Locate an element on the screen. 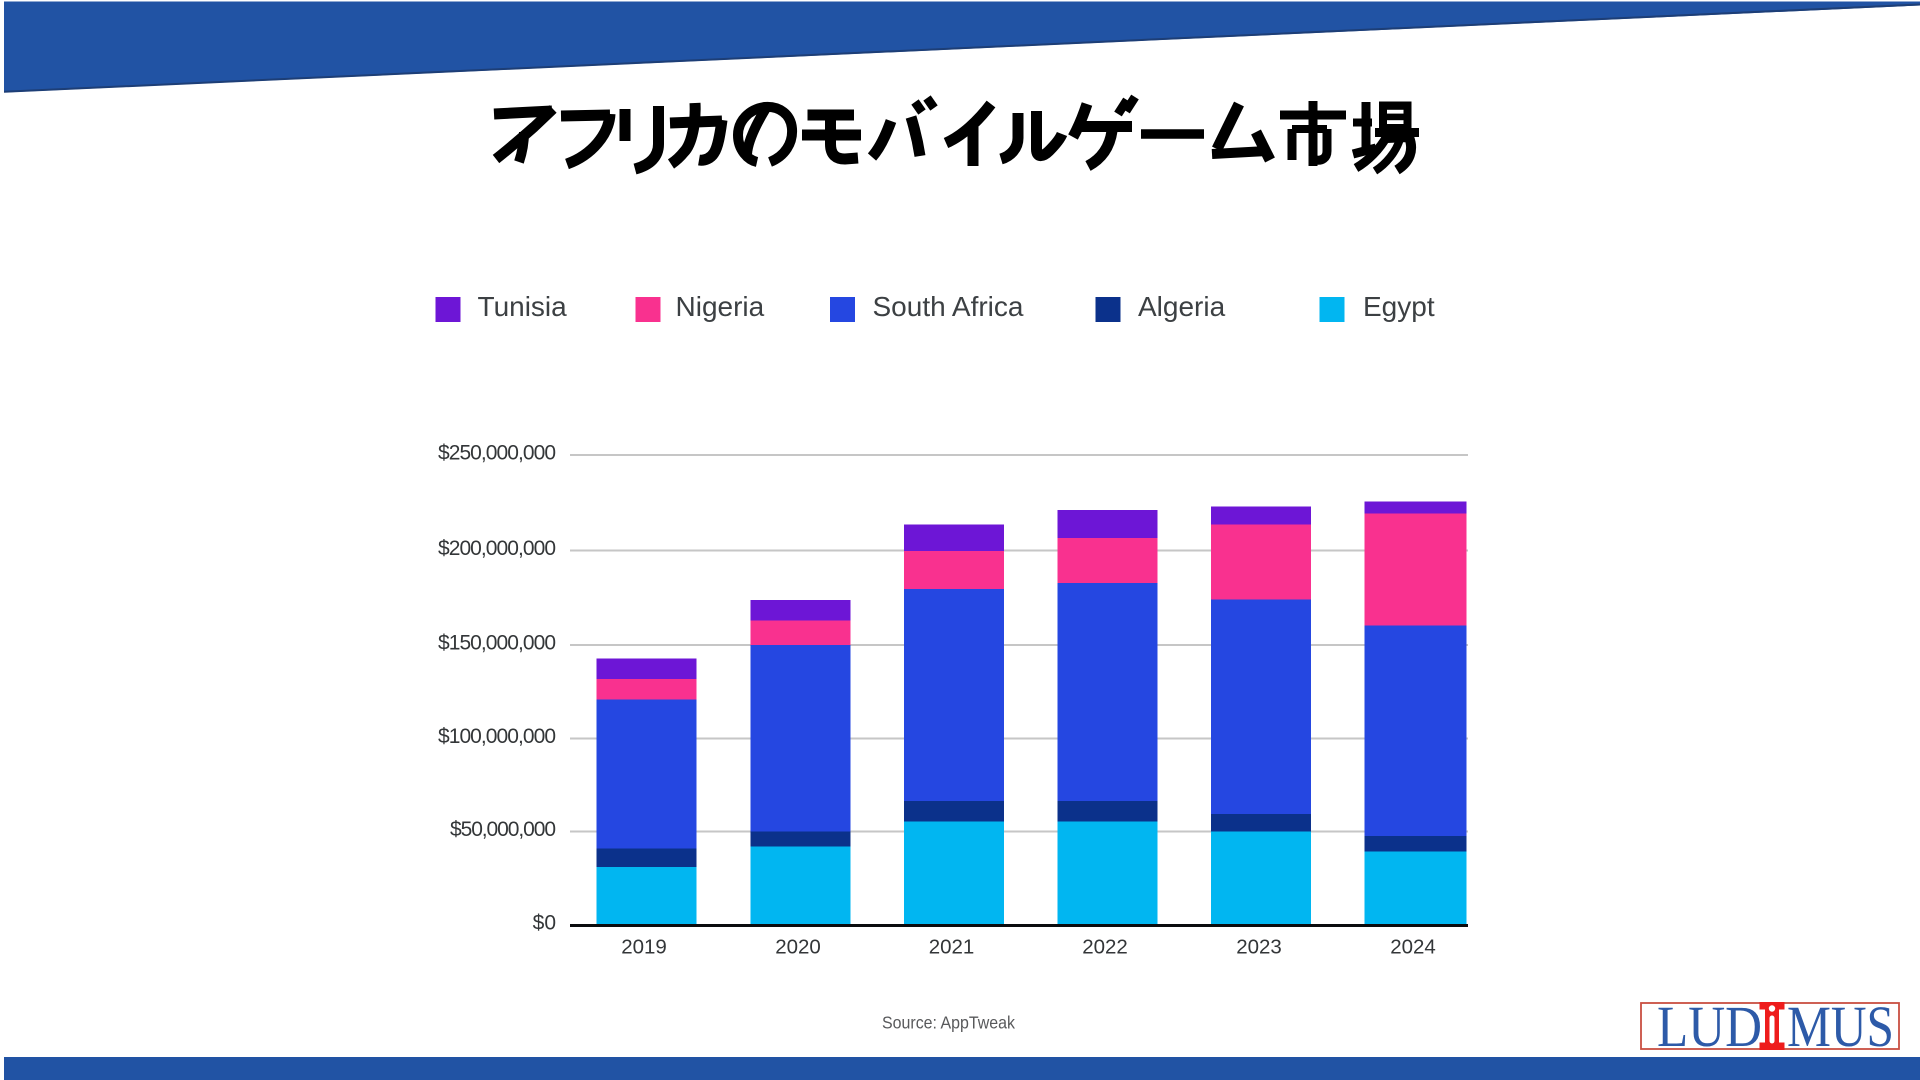  svg-text: 2024 is located at coordinates (1413, 947).